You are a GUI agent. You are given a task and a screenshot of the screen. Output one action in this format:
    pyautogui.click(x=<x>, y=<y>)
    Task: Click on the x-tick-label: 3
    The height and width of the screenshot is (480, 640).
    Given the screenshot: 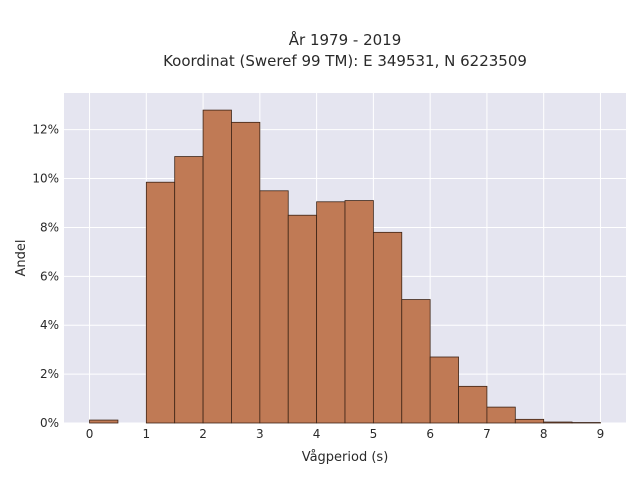 What is the action you would take?
    pyautogui.click(x=260, y=434)
    